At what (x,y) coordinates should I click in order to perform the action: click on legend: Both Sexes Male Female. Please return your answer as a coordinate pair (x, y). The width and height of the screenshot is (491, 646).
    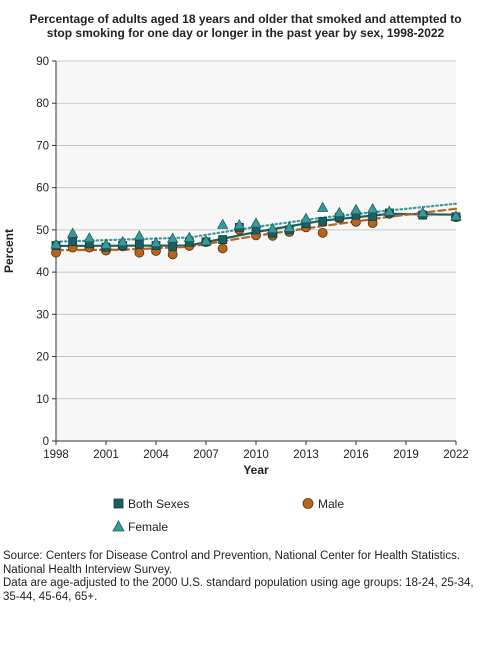
    Looking at the image, I should click on (228, 515).